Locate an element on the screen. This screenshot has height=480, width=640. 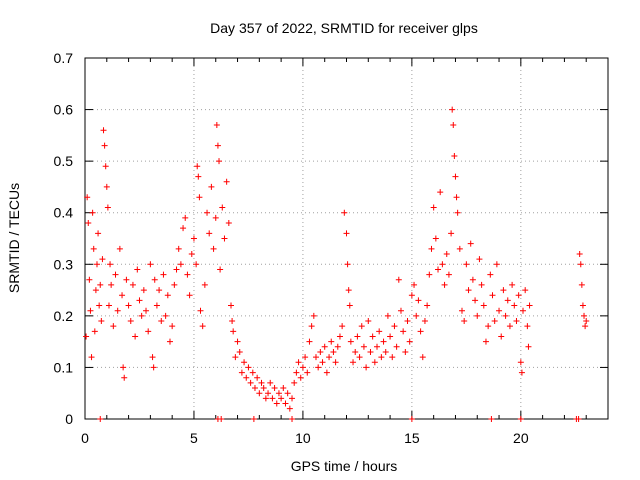
y-tick-label: 0.5 is located at coordinates (64, 161).